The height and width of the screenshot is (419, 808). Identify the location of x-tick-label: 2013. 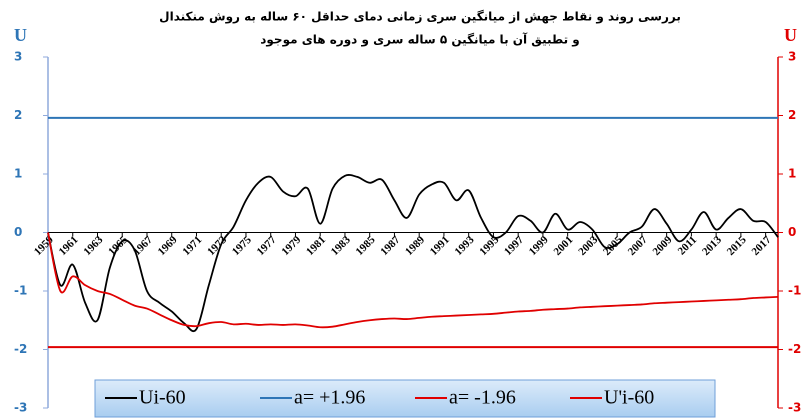
(712, 246).